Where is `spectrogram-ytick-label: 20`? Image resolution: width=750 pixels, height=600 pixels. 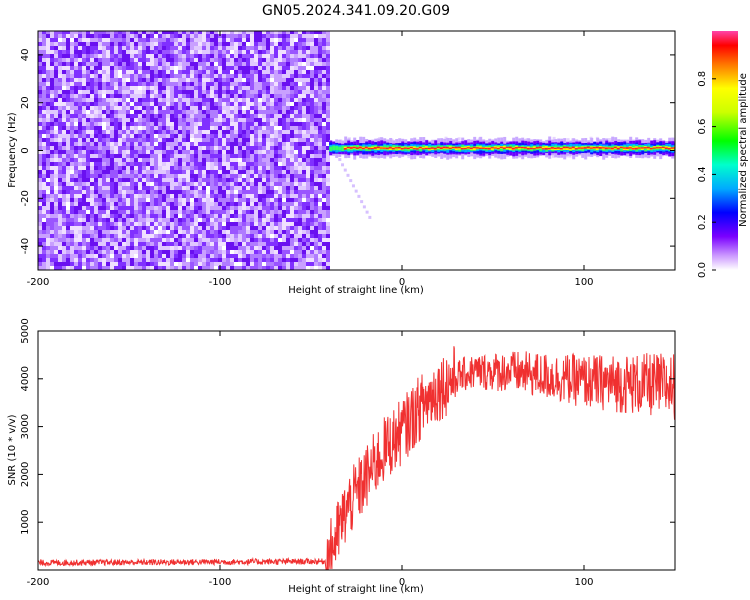 spectrogram-ytick-label: 20 is located at coordinates (25, 102).